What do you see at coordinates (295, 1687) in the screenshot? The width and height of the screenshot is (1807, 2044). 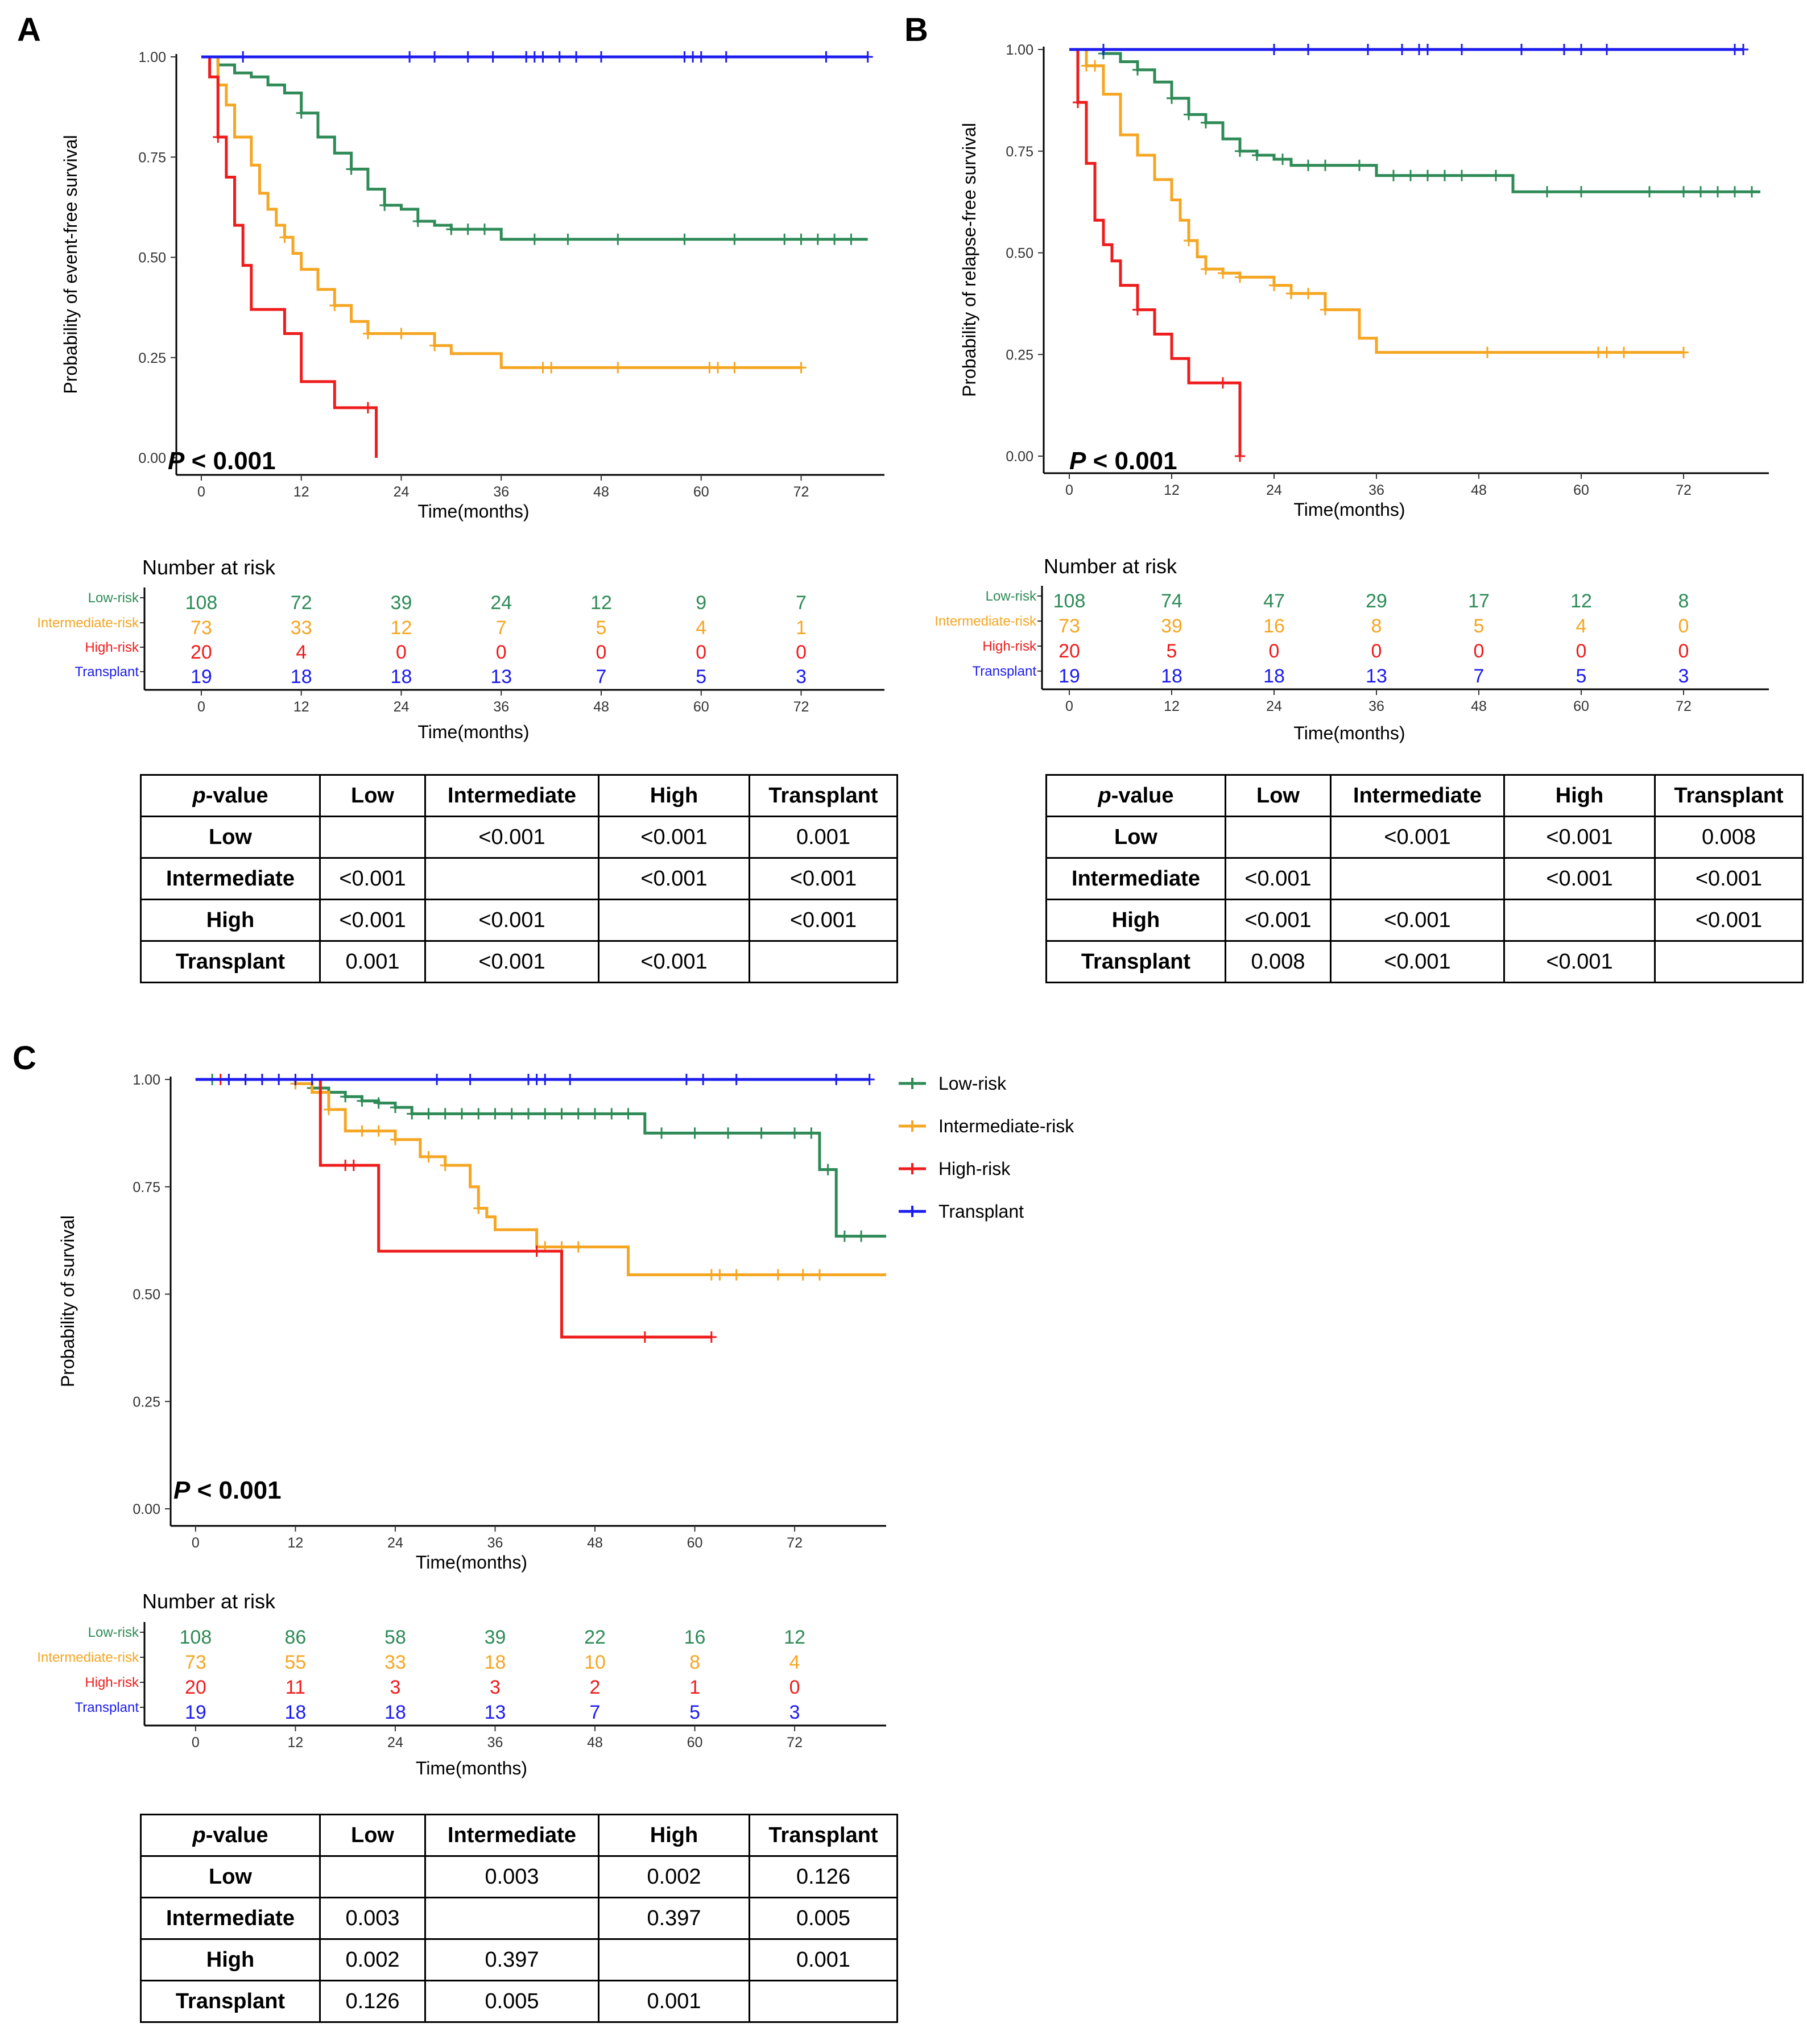 I see `risk-count: 11` at bounding box center [295, 1687].